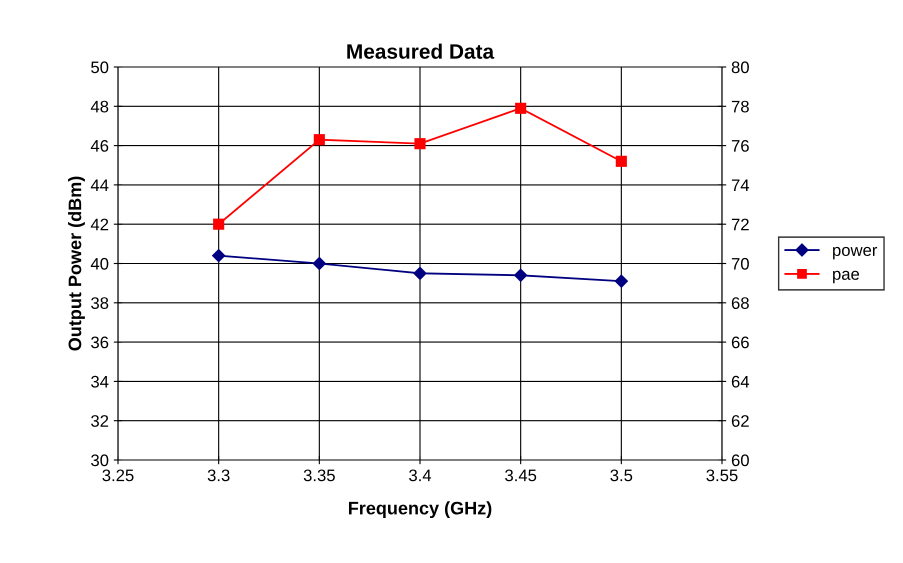  What do you see at coordinates (99, 185) in the screenshot?
I see `y-tick-label: 44` at bounding box center [99, 185].